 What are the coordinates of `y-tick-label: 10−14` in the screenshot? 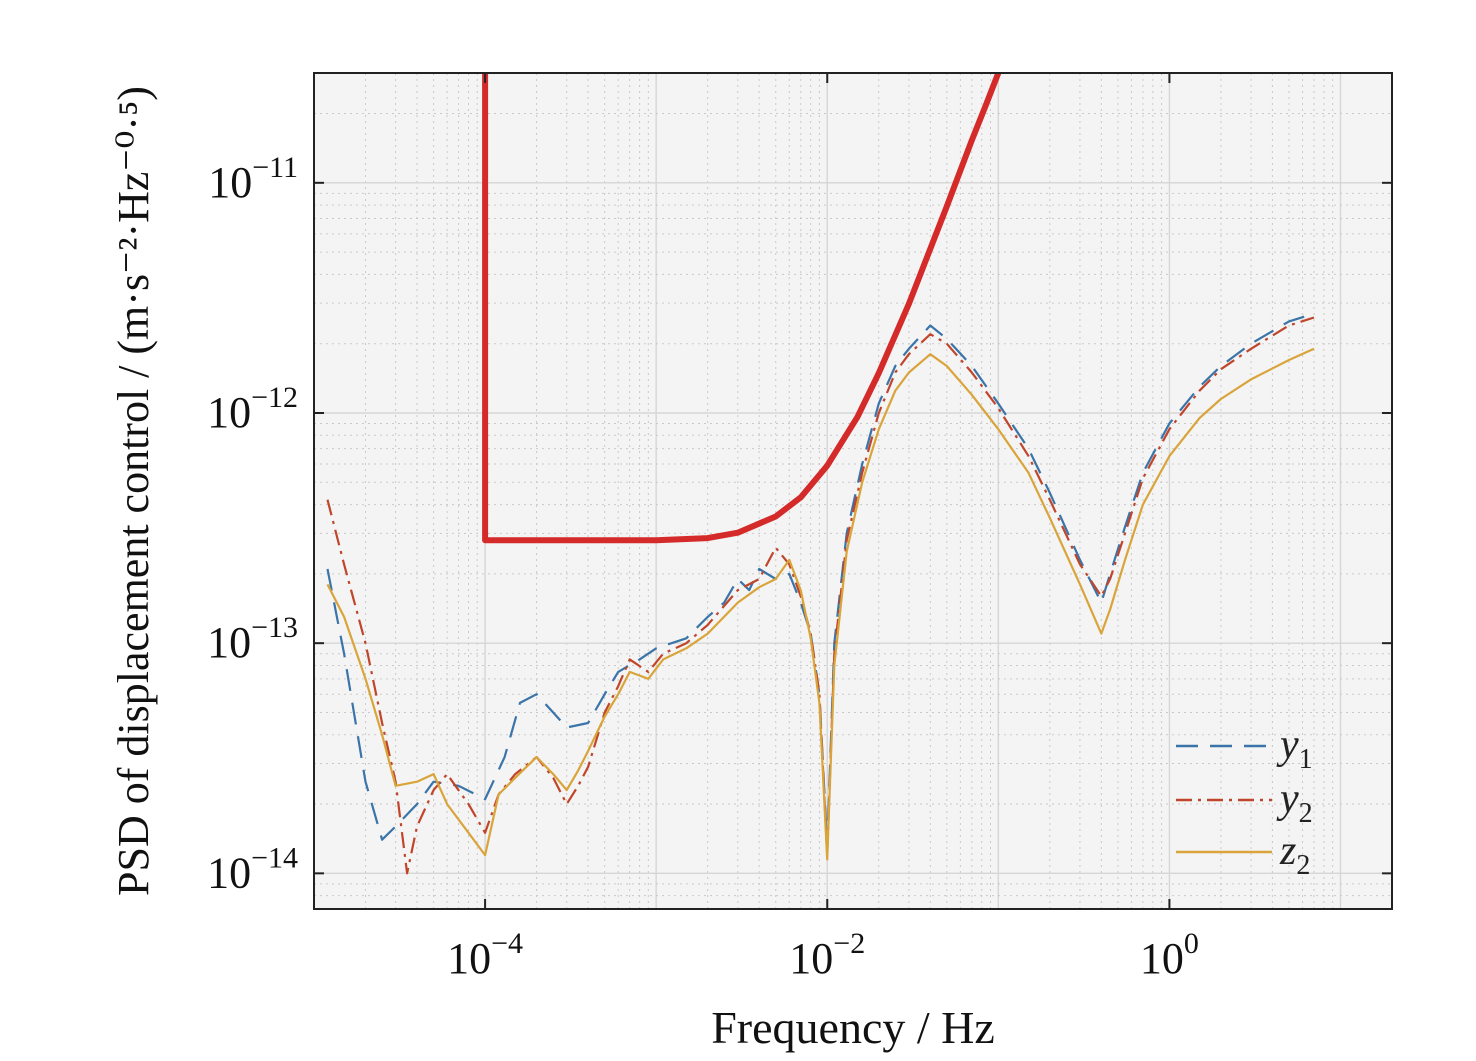 It's located at (252, 869).